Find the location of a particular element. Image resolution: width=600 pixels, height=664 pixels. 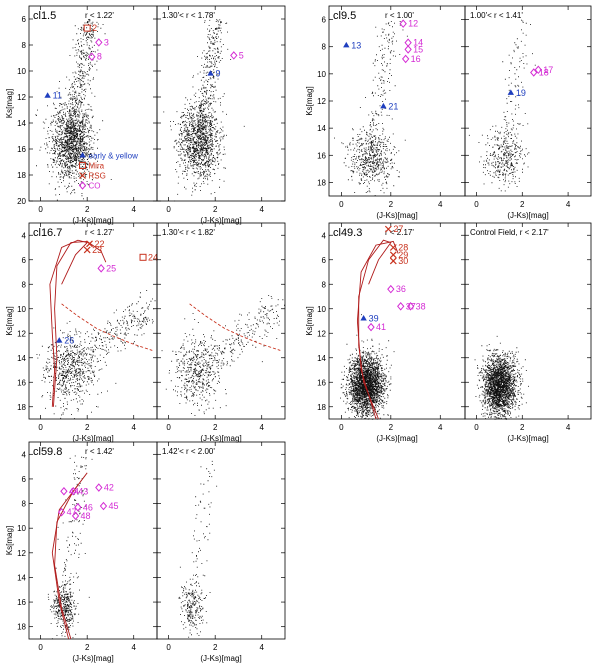

legend-entry: RSG is located at coordinates (97, 176).